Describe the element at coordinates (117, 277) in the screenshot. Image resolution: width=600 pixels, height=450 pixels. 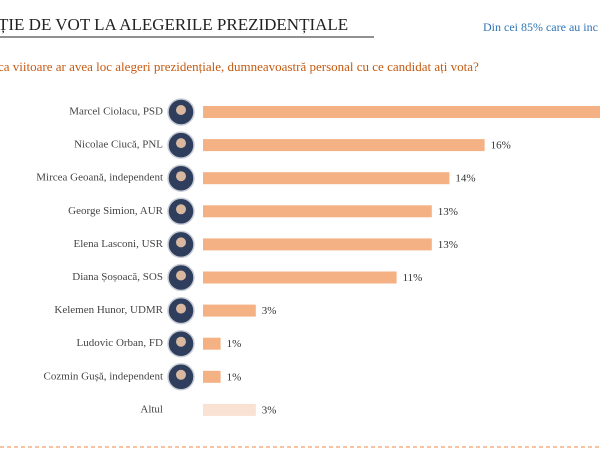
I see `category-label: Diana Șoșoacă, SOS` at that location.